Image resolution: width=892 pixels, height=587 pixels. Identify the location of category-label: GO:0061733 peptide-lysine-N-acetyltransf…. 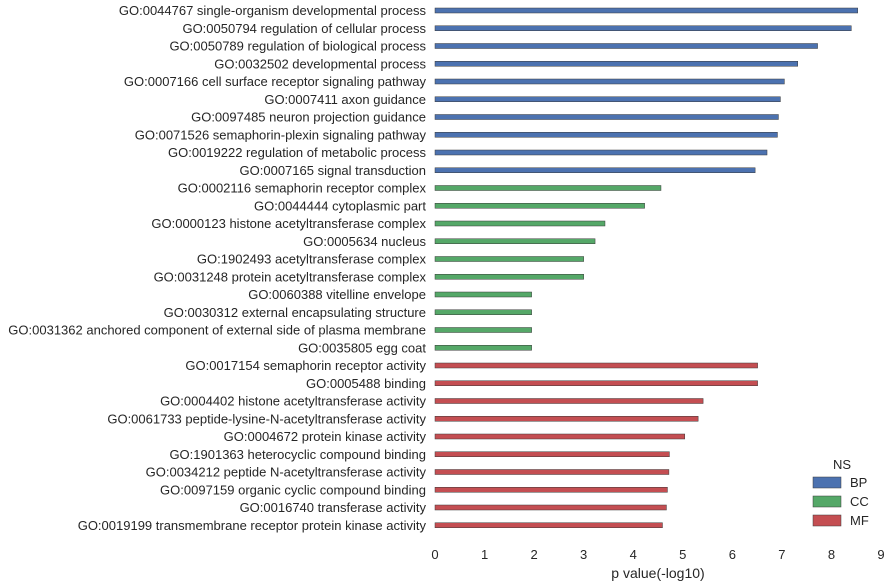
(266, 418).